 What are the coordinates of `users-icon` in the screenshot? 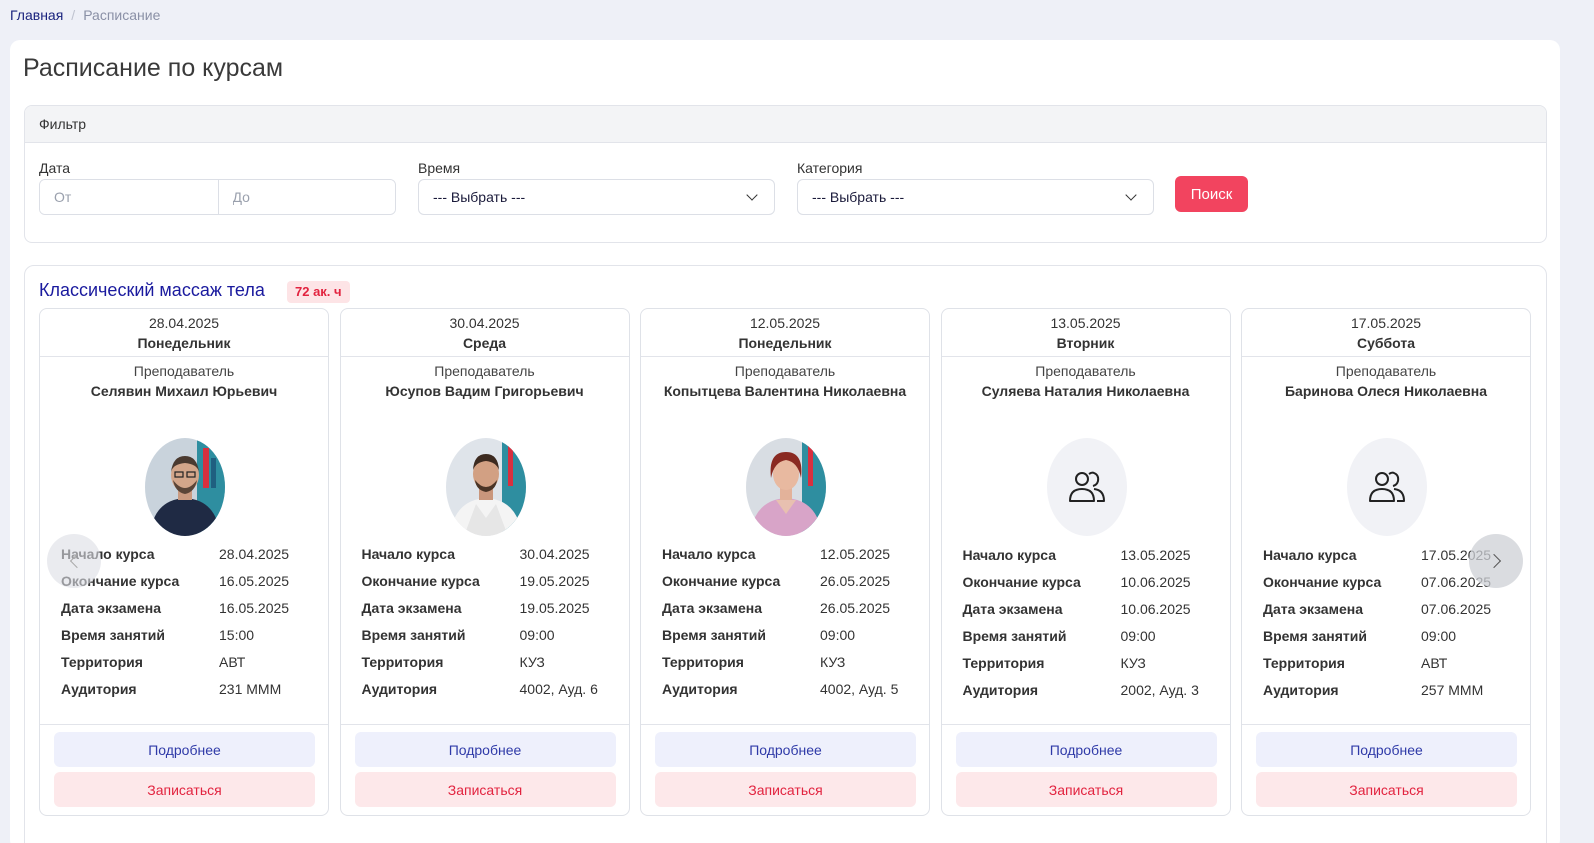 It's located at (1086, 486).